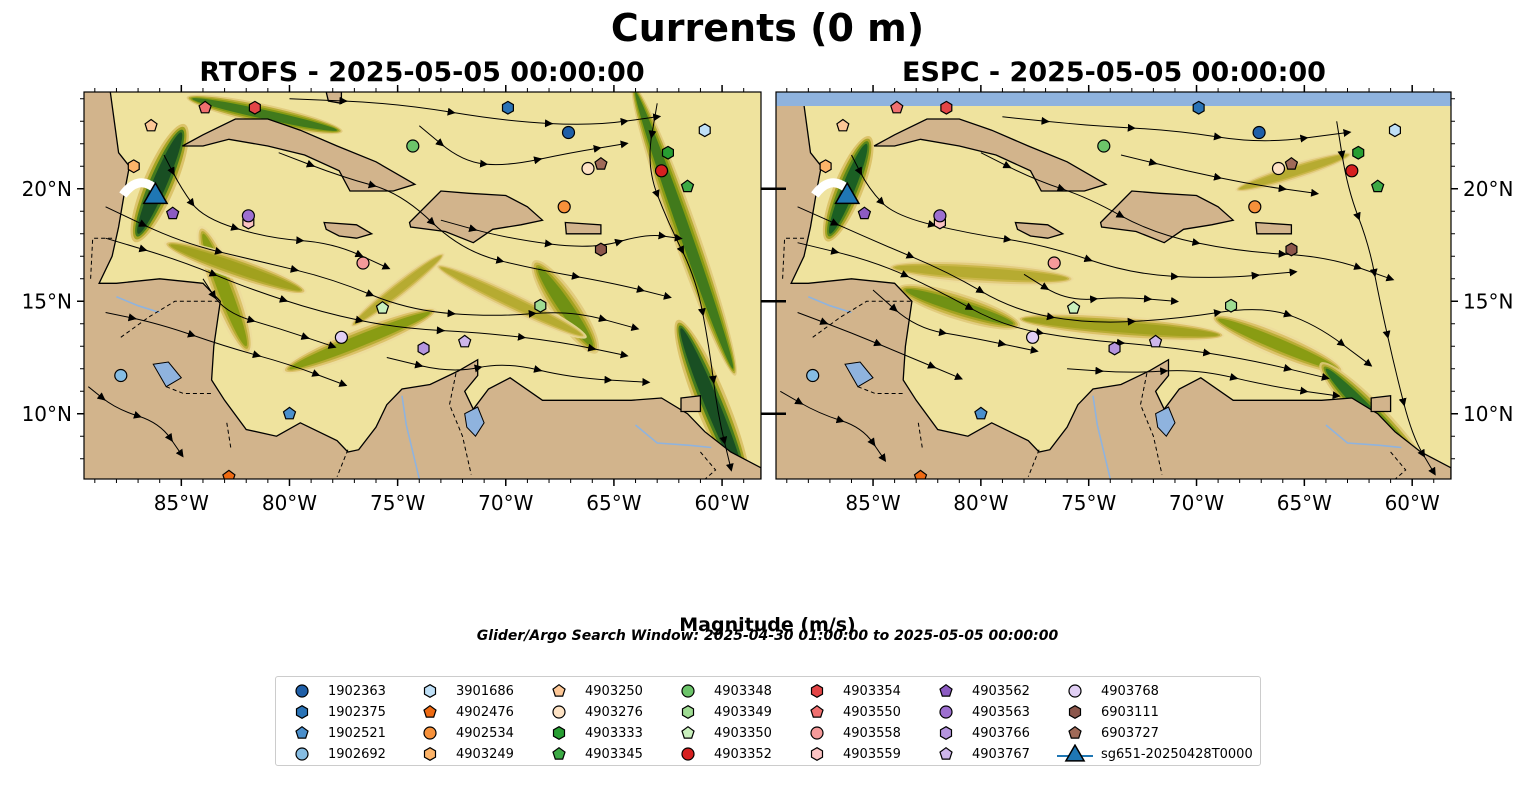 The image size is (1535, 802). I want to click on legend-label: 6903111, so click(1130, 712).